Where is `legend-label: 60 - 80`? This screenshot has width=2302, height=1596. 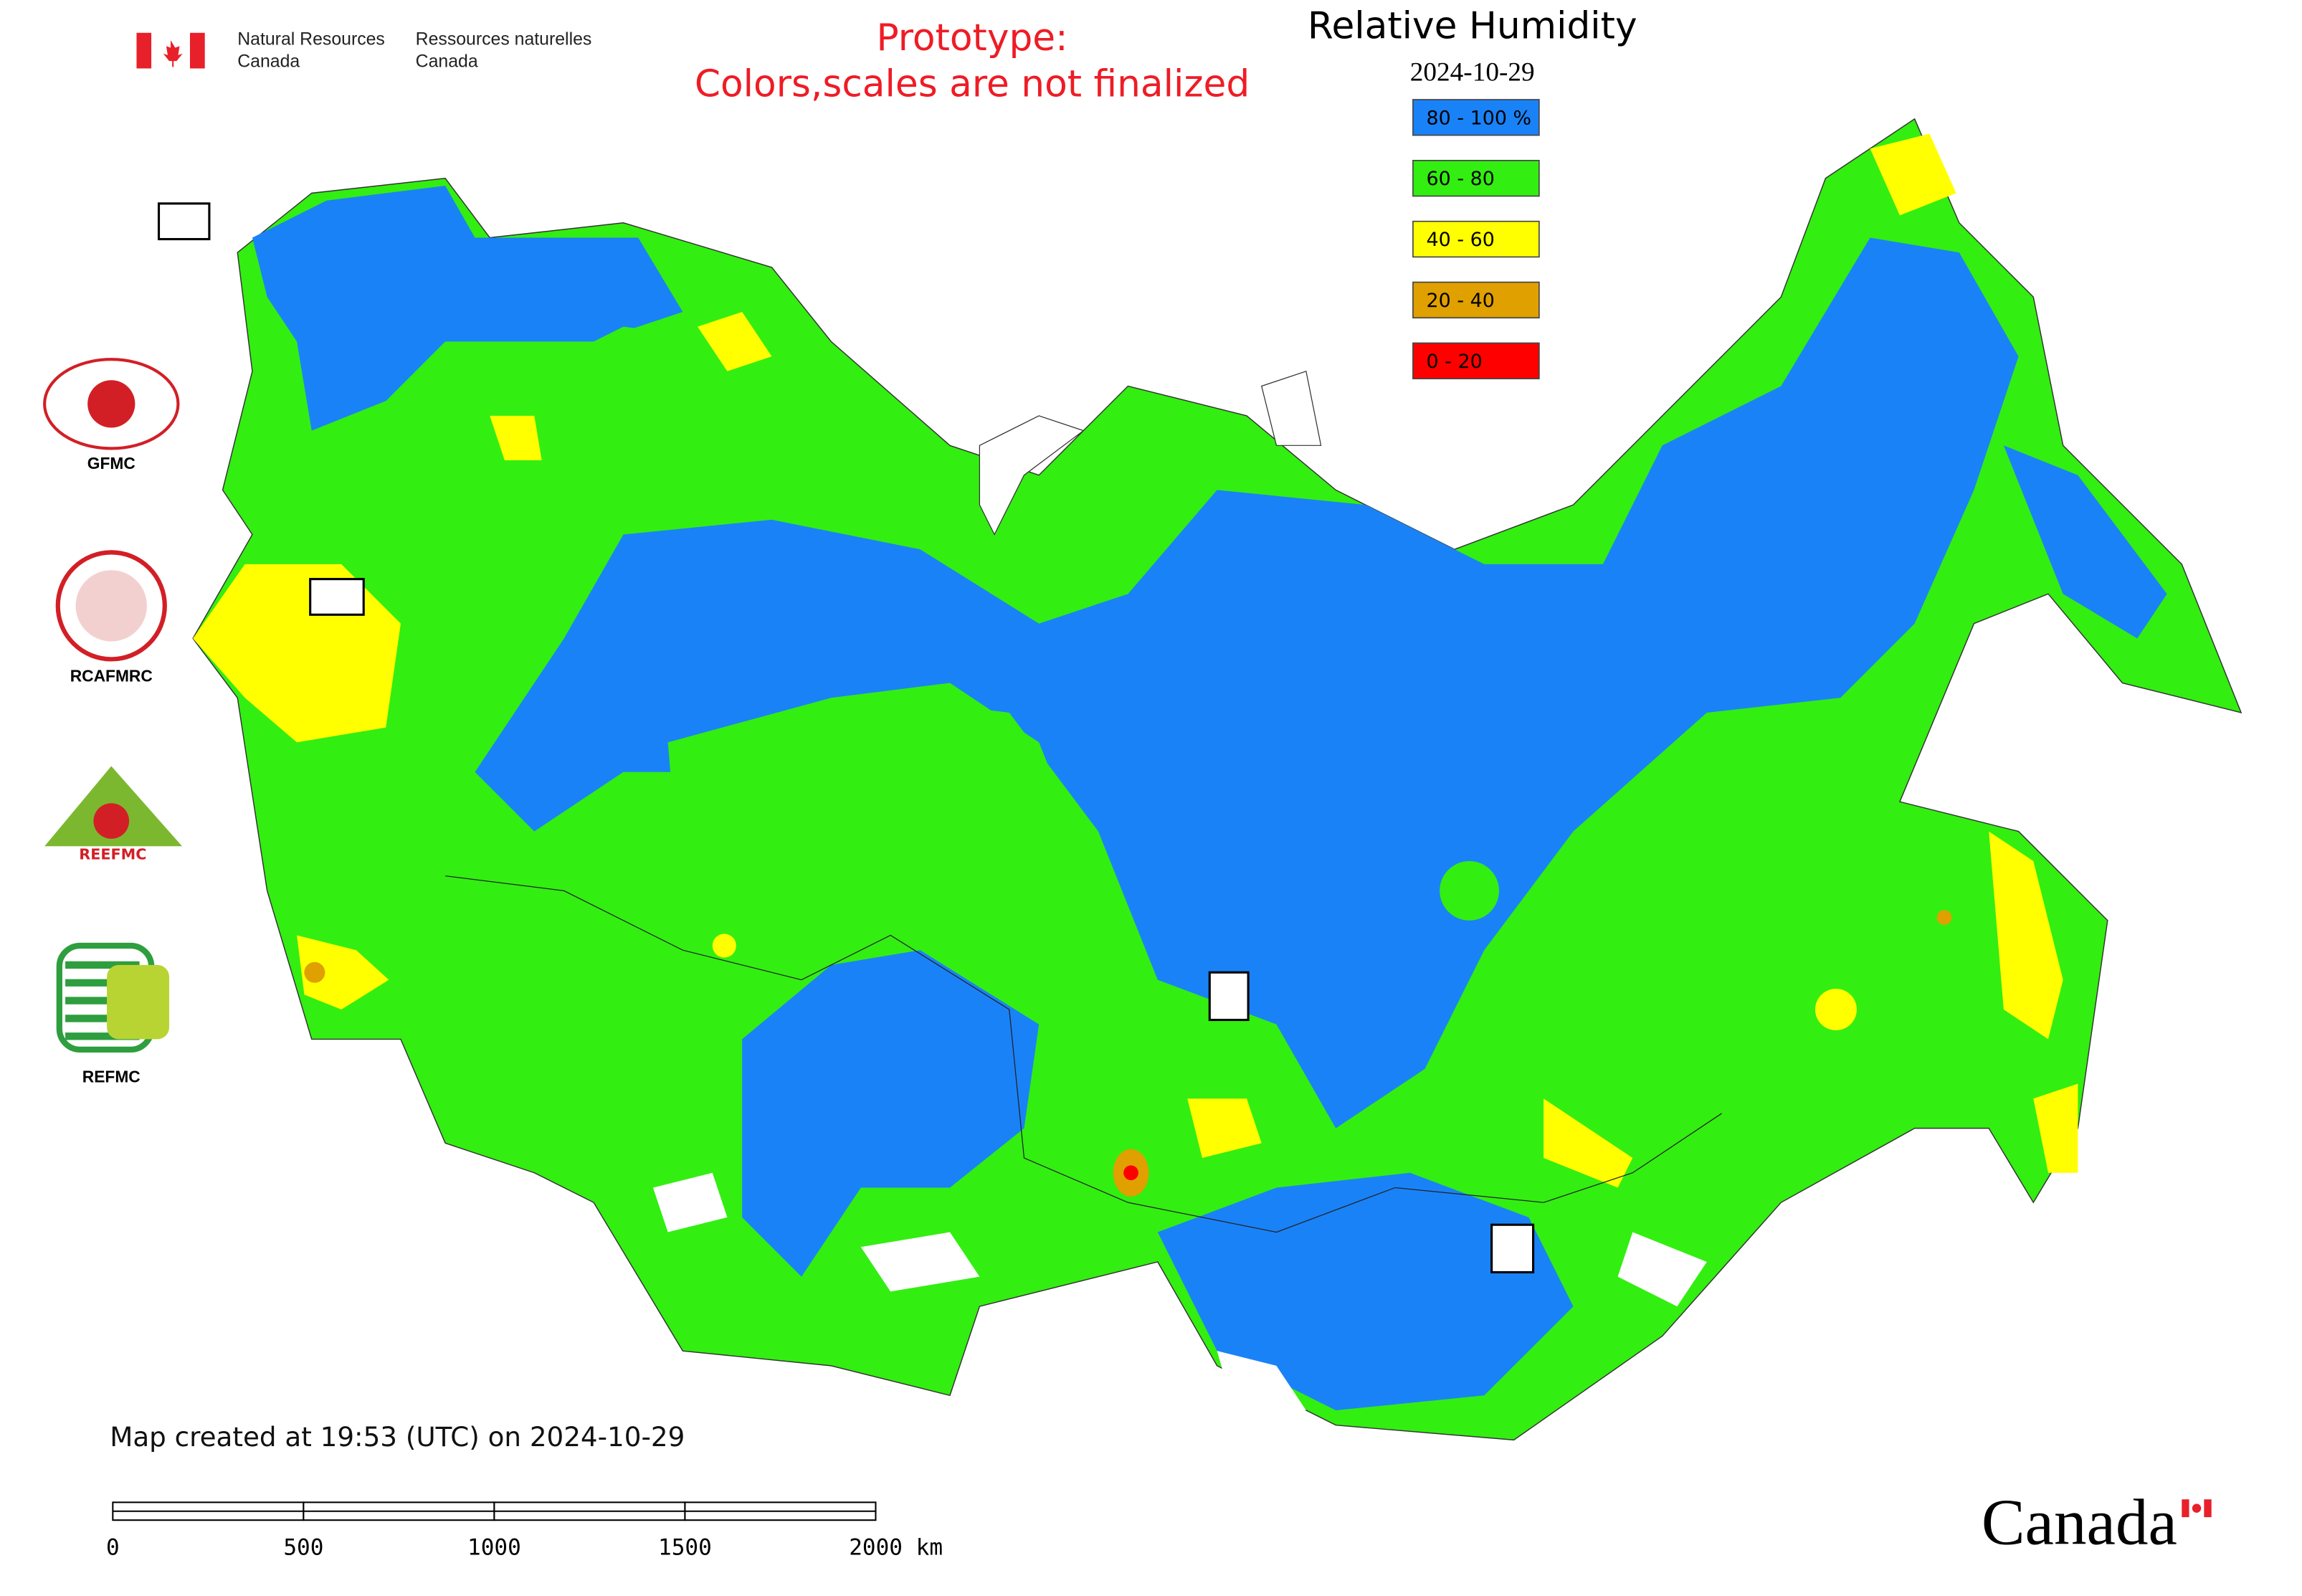 legend-label: 60 - 80 is located at coordinates (1461, 179).